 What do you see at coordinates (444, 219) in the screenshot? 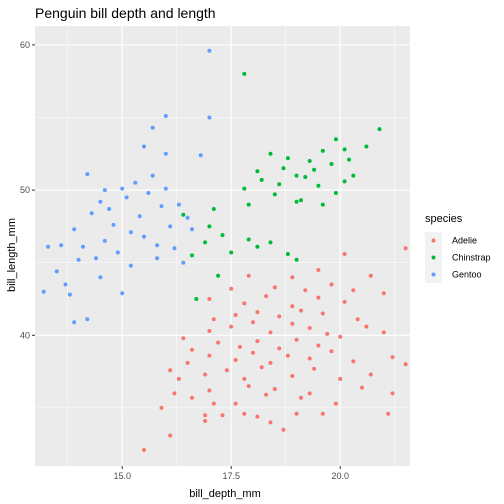
I see `legend-title: species` at bounding box center [444, 219].